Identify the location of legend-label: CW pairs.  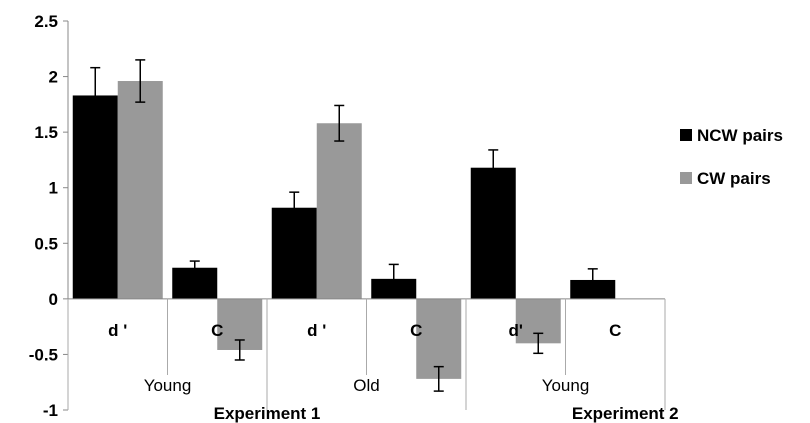
(734, 178).